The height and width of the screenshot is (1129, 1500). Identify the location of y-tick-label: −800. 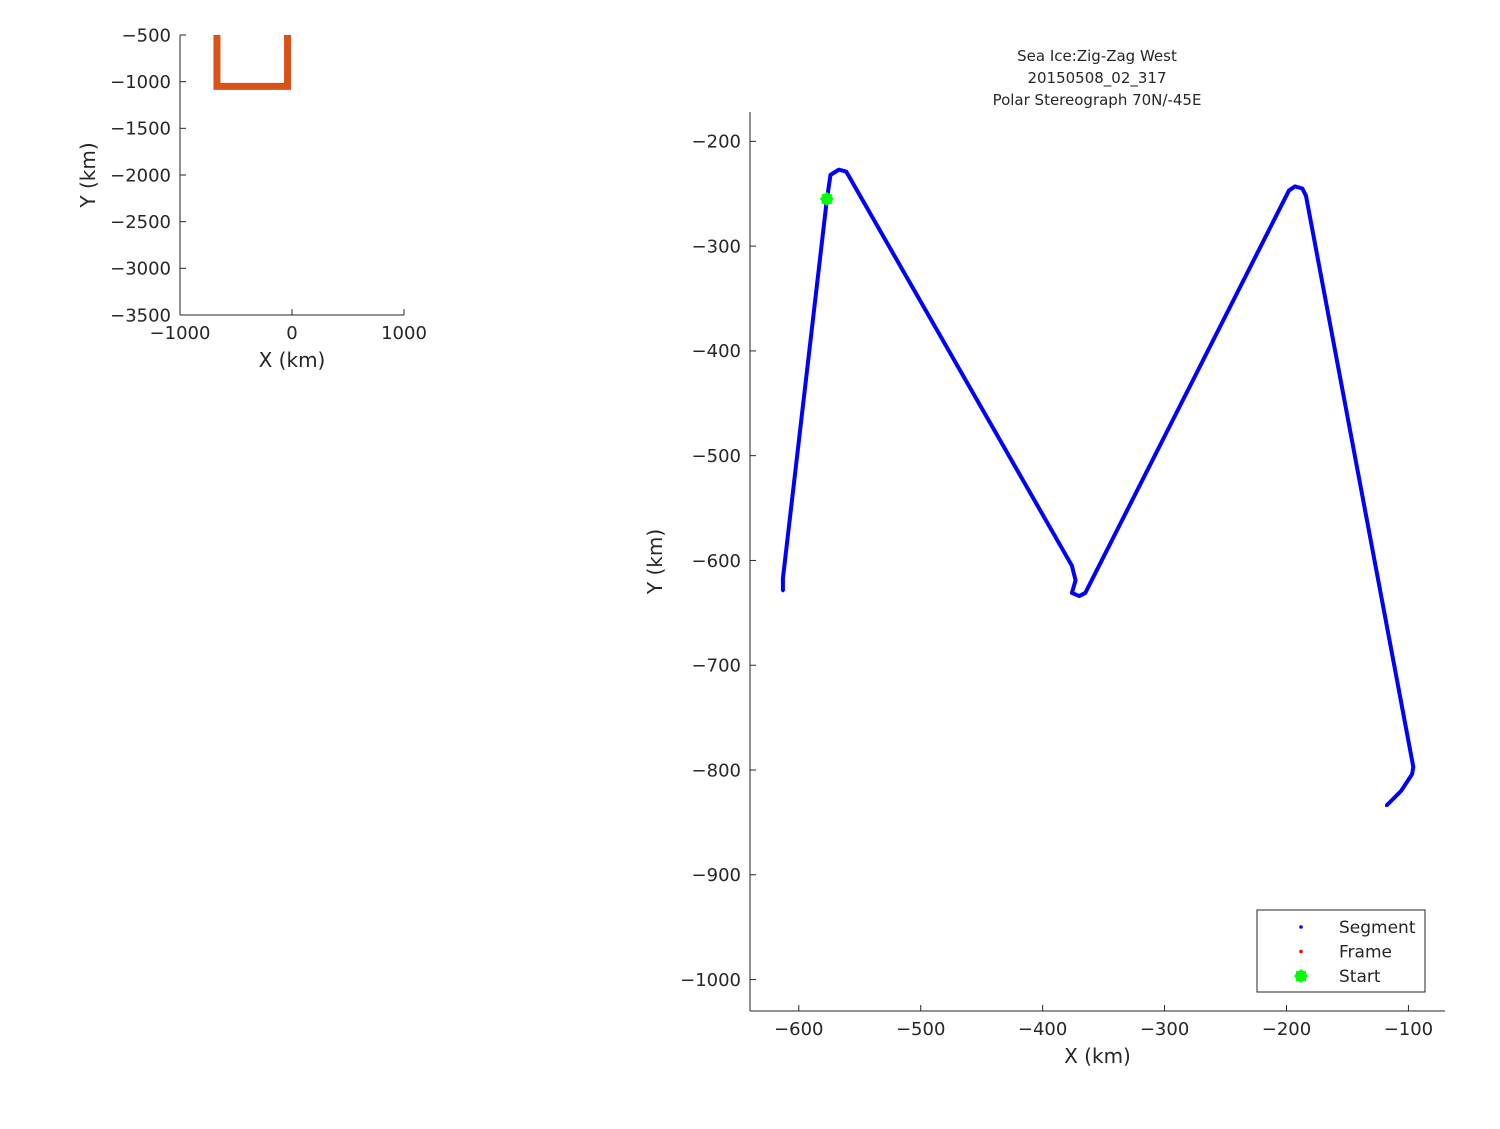
(716, 770).